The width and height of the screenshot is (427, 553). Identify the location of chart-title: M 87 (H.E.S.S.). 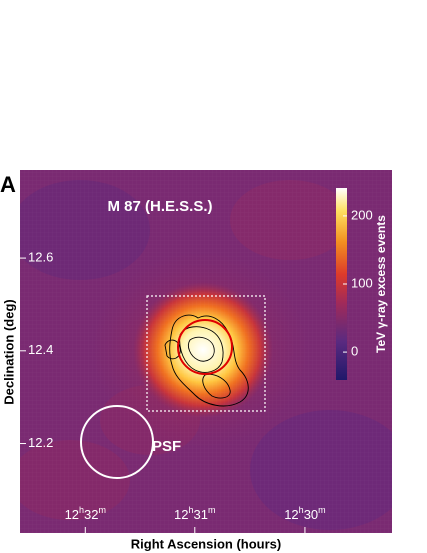
(159, 206).